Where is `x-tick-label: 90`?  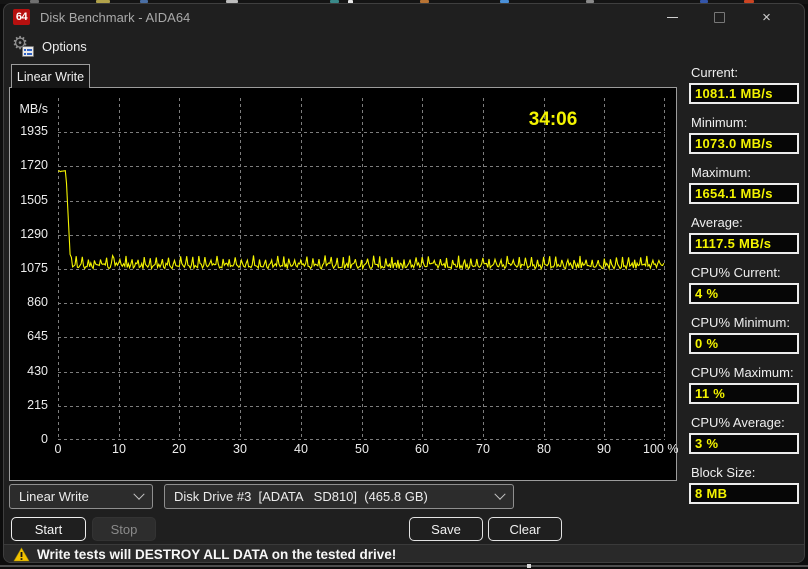 x-tick-label: 90 is located at coordinates (604, 449).